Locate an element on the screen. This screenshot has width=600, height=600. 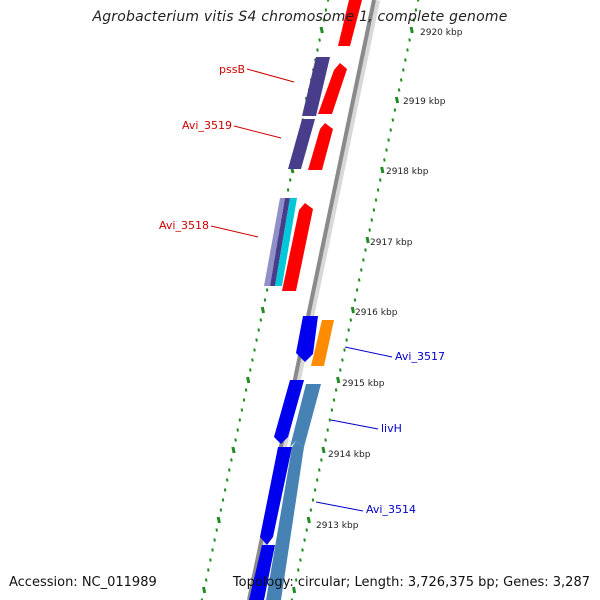
scale-label: 2919 kbp is located at coordinates (424, 102).